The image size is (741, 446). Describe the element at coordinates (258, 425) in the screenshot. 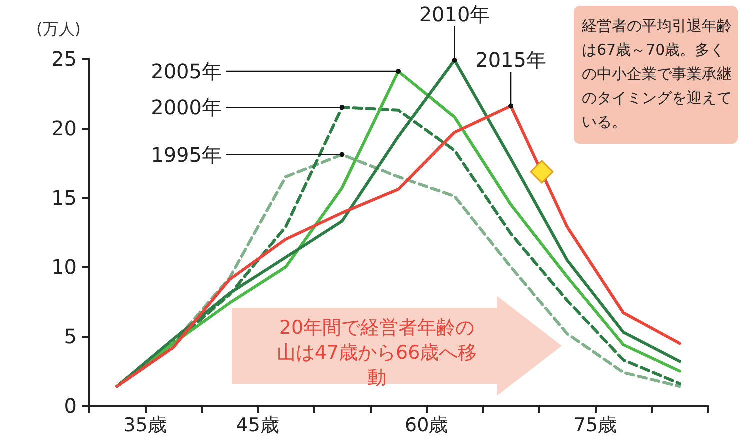

I see `x-tick-label: 45歳` at that location.